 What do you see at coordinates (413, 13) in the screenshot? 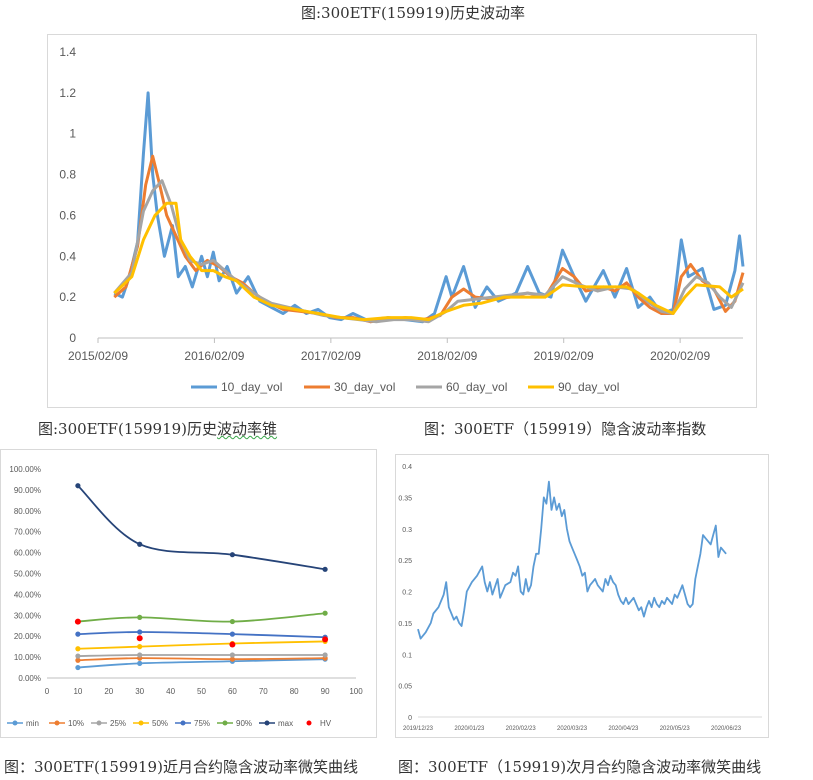
I see `top-chart-caption: 图:300ETF(159919)历史波动率` at bounding box center [413, 13].